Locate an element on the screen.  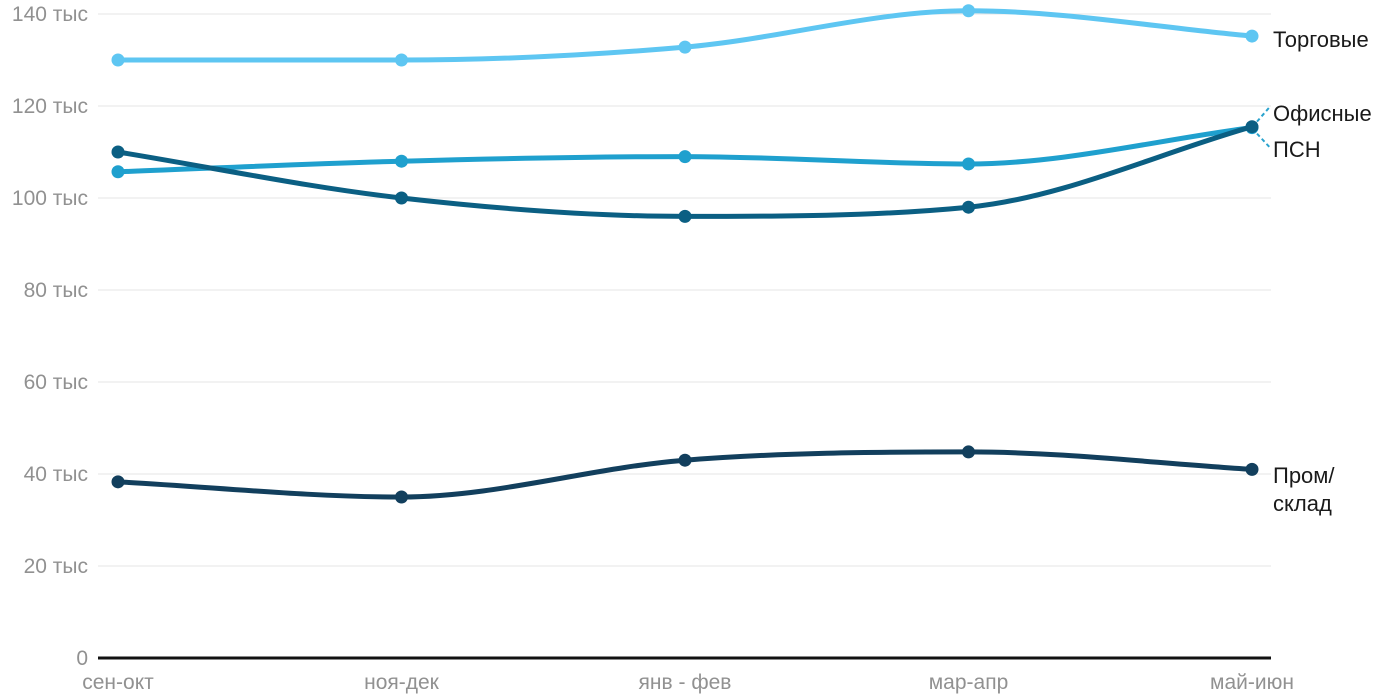
series-label-prom-sklad: Пром/ склад is located at coordinates (1304, 489).